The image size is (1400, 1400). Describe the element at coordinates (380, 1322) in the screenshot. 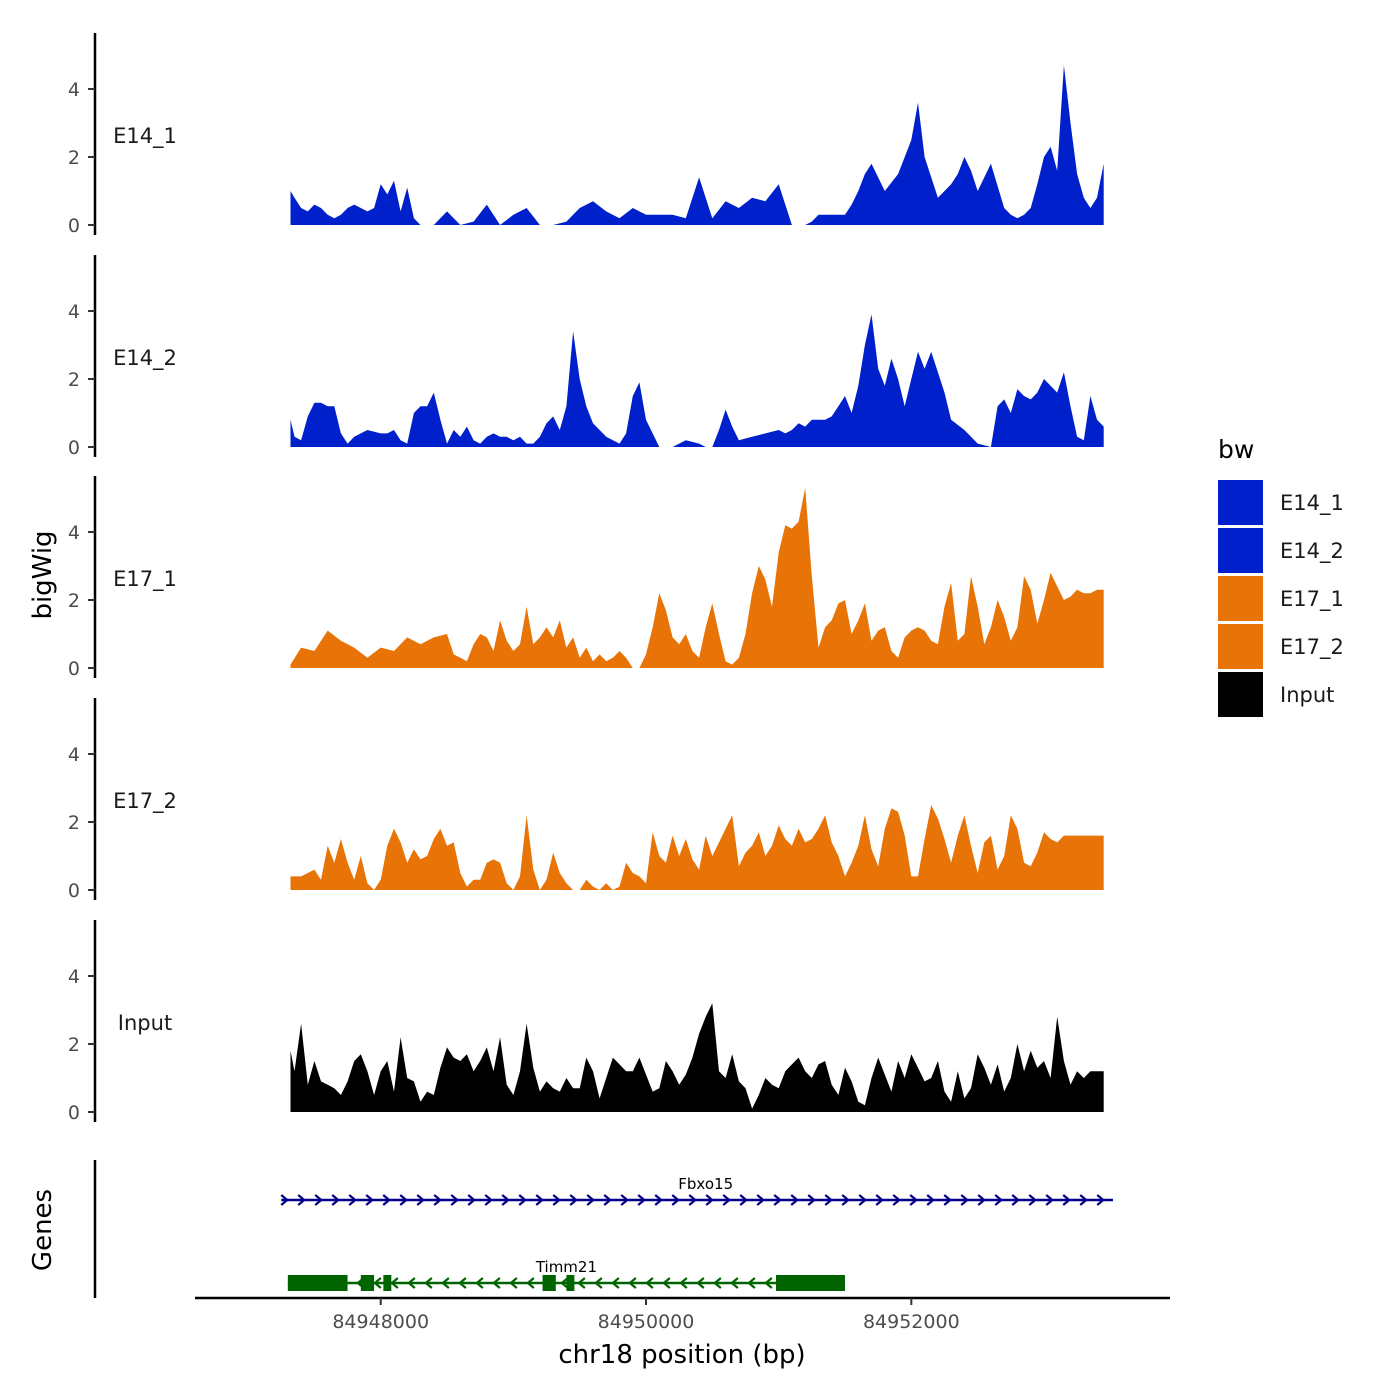

I see `x-tick-label: 84948000` at that location.